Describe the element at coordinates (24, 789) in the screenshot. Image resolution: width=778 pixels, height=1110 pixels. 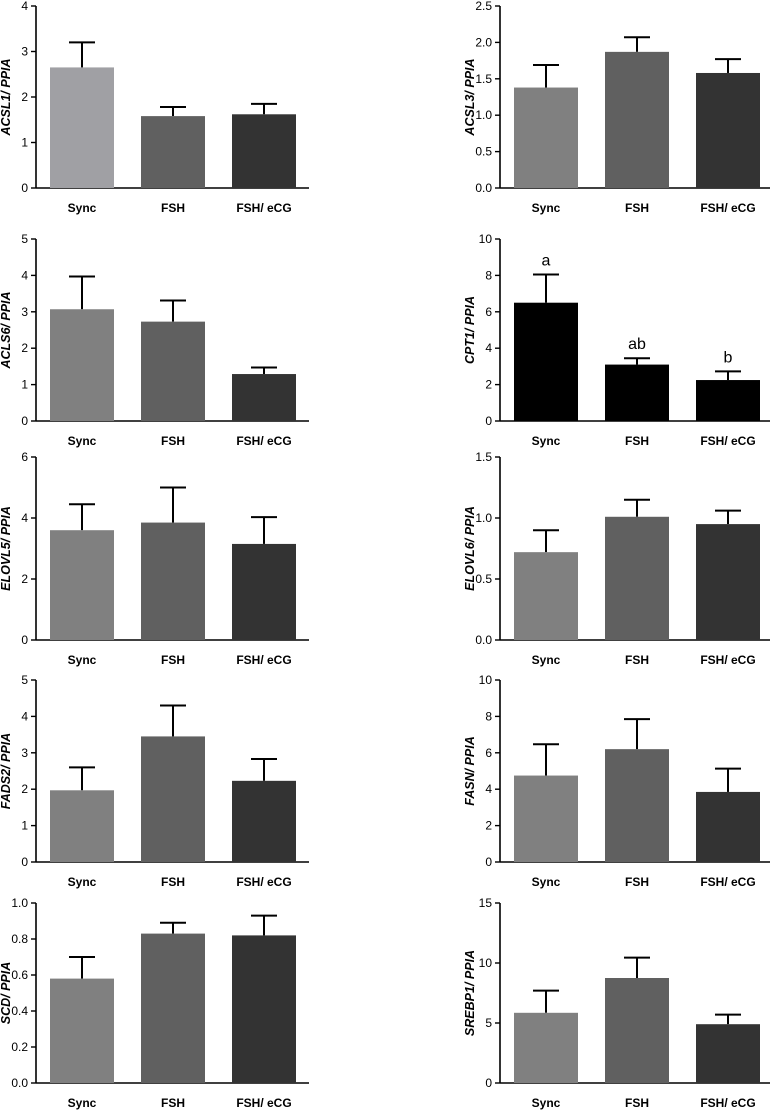
I see `y-tick-label: 2` at that location.